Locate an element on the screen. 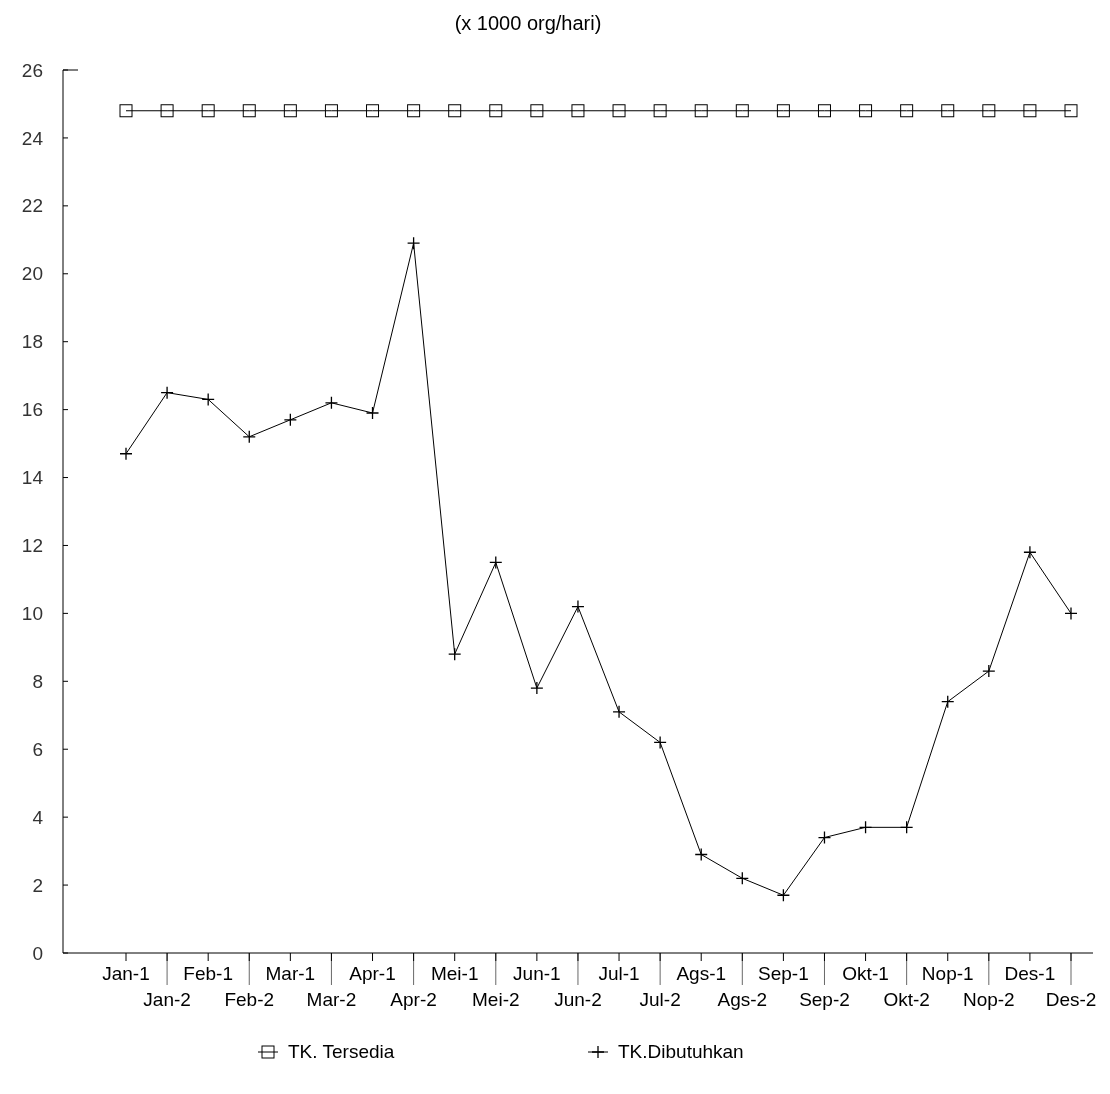 This screenshot has height=1094, width=1110. y-tick-label: 22 is located at coordinates (32, 206).